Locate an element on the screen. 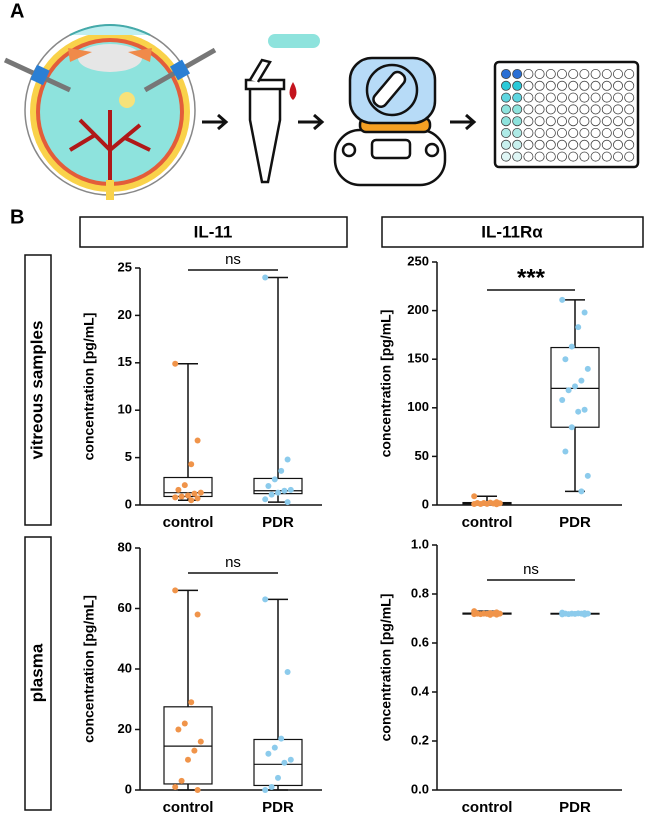 This screenshot has width=655, height=823. y-tick-label: 20 is located at coordinates (125, 314).